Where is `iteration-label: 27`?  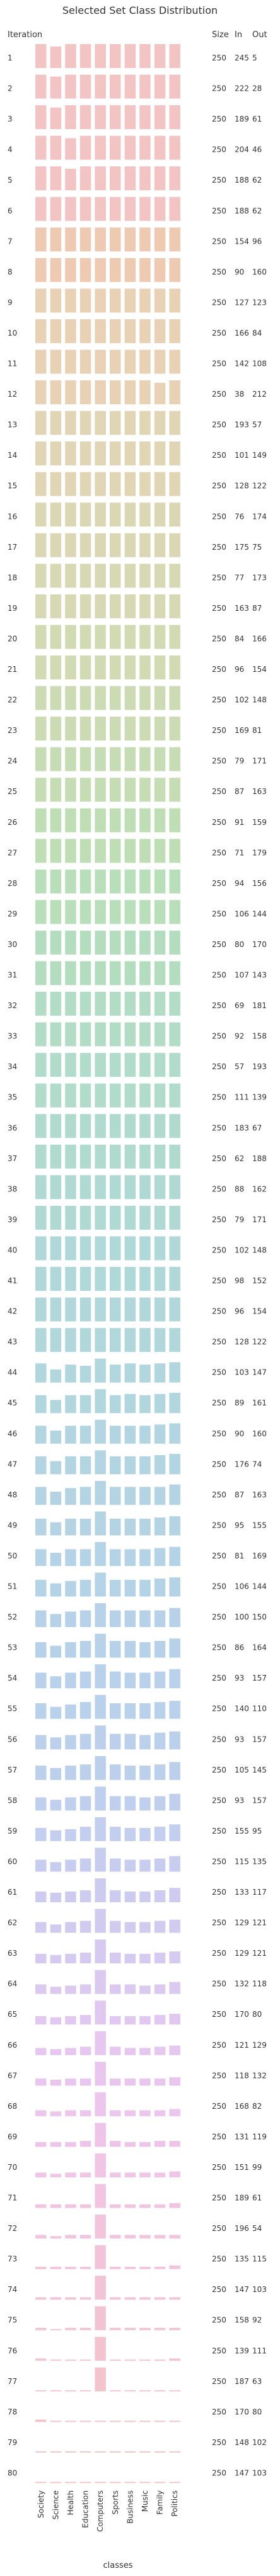 iteration-label: 27 is located at coordinates (12, 852).